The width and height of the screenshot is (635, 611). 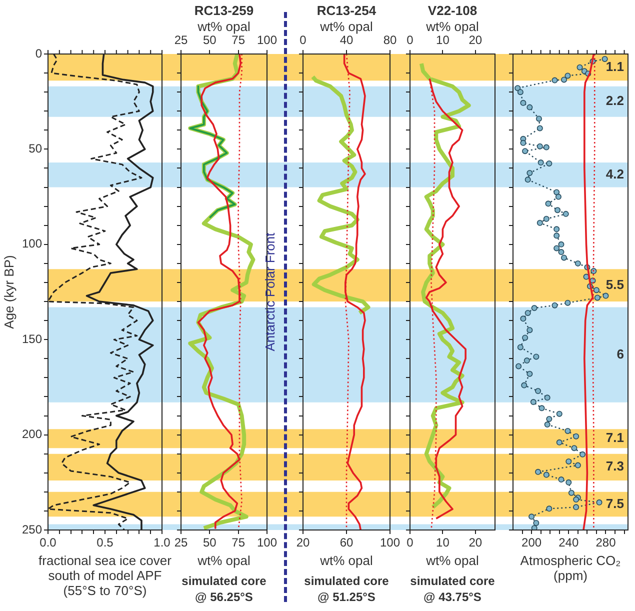 I want to click on y-tick-label: 200, so click(x=32, y=434).